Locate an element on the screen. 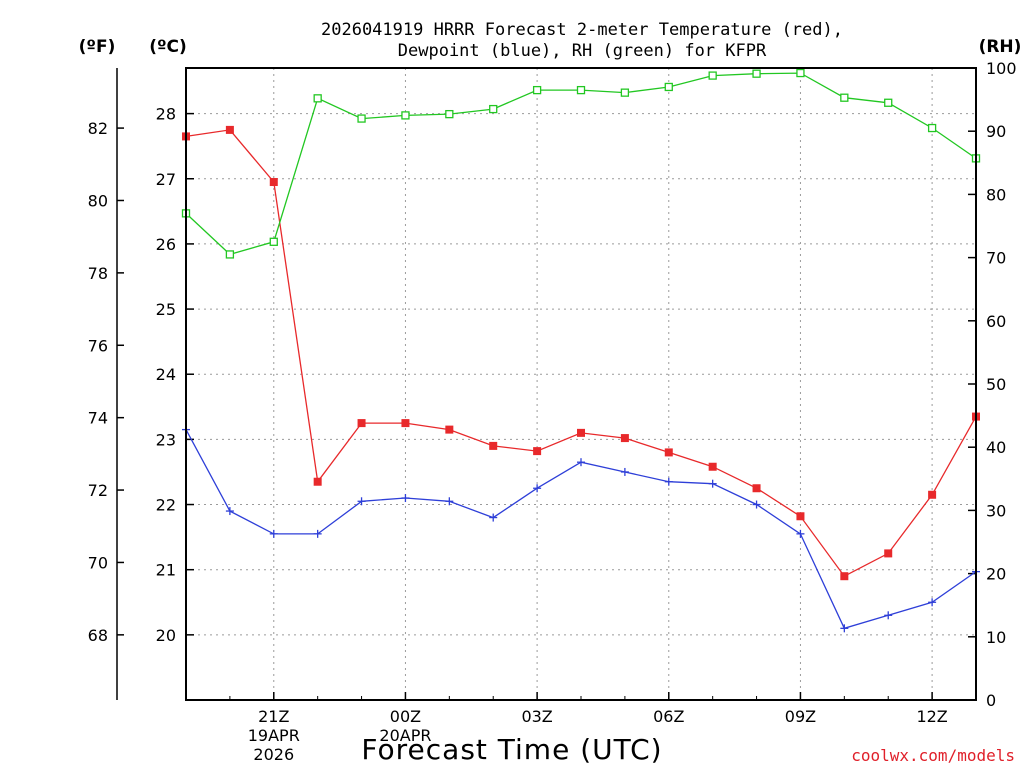 The image size is (1024, 768). fahrenheit-tick-label: 80 is located at coordinates (98, 200).